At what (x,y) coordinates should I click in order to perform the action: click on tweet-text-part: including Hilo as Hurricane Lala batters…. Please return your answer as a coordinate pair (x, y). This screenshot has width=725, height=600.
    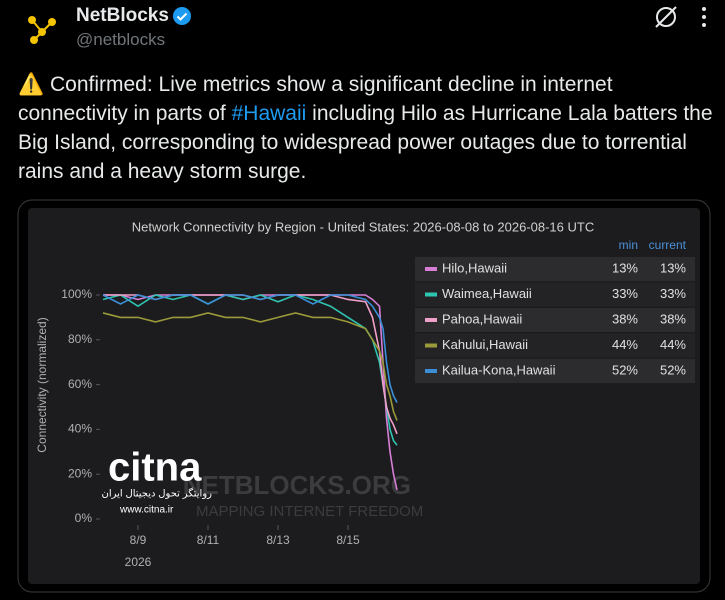
    Looking at the image, I should click on (365, 142).